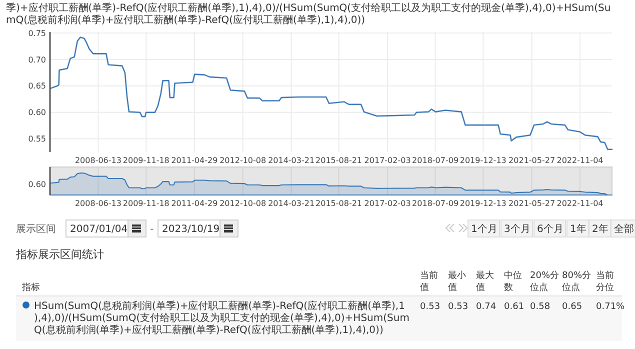 The width and height of the screenshot is (635, 349). What do you see at coordinates (457, 281) in the screenshot?
I see `text: 最小值` at bounding box center [457, 281].